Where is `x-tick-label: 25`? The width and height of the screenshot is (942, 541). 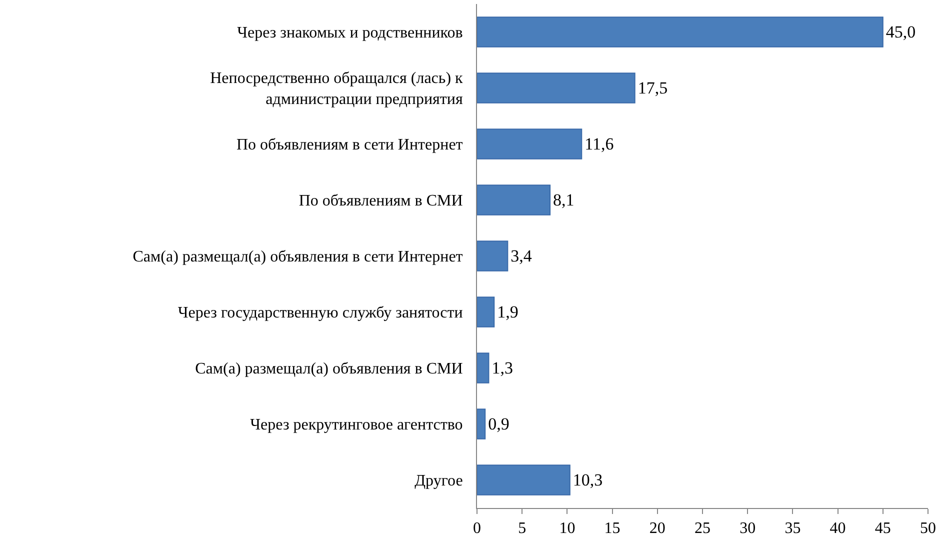 x-tick-label: 25 is located at coordinates (702, 529).